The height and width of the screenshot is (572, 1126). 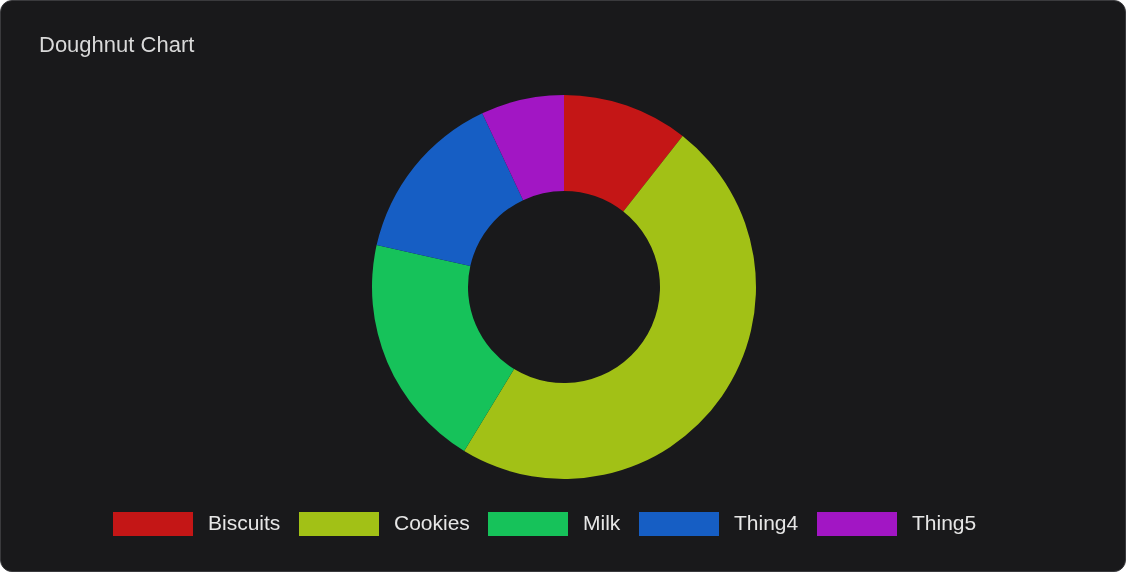 What do you see at coordinates (432, 522) in the screenshot?
I see `legend-label: Cookies` at bounding box center [432, 522].